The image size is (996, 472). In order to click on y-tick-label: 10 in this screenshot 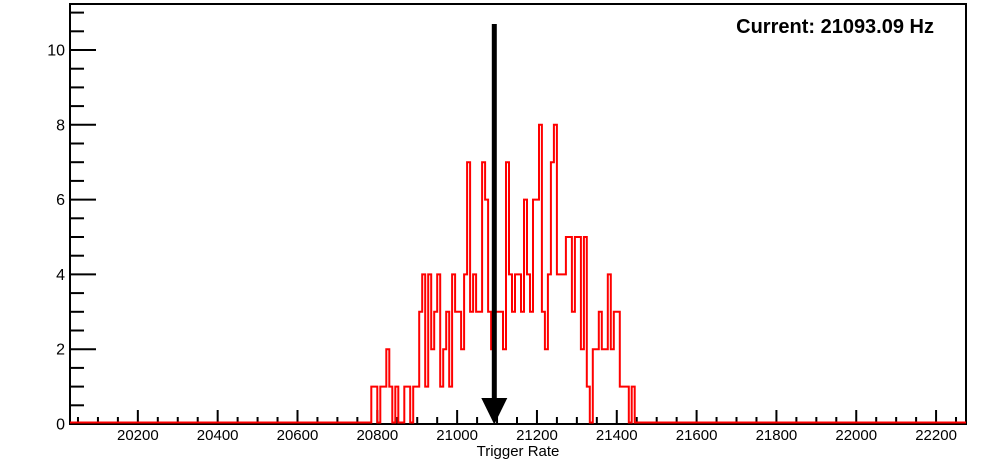, I will do `click(56, 51)`.